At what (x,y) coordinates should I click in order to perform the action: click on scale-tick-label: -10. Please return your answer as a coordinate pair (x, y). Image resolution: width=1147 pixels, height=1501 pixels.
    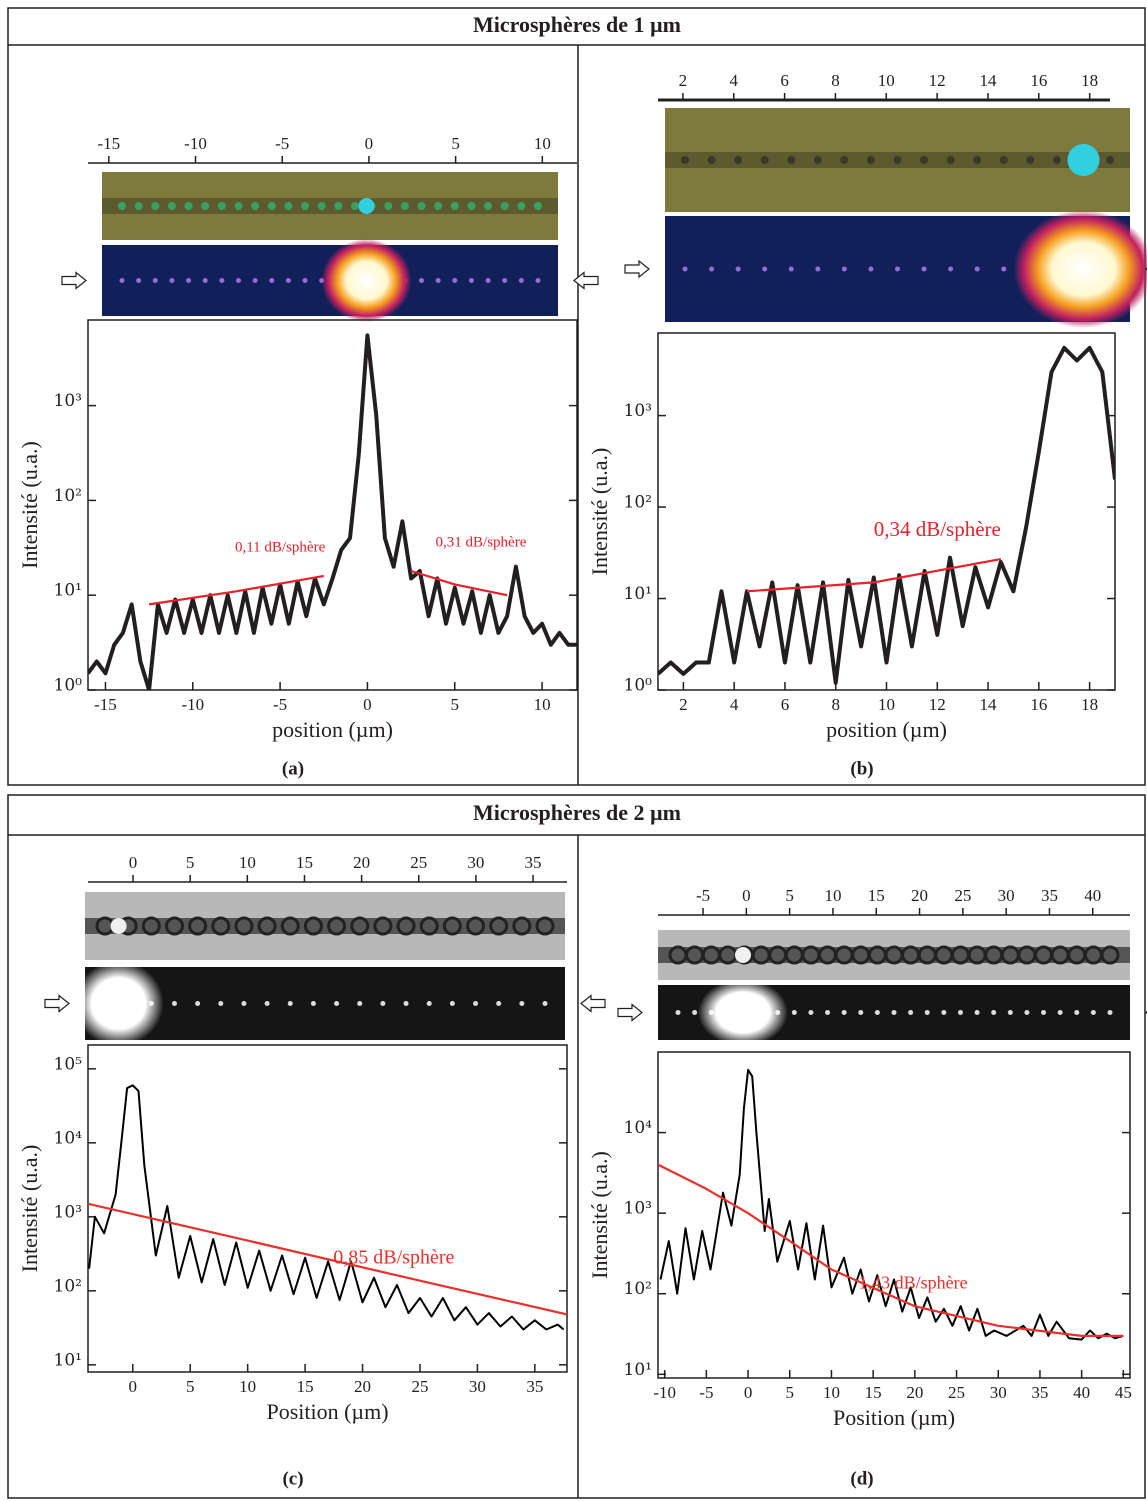
    Looking at the image, I should click on (195, 143).